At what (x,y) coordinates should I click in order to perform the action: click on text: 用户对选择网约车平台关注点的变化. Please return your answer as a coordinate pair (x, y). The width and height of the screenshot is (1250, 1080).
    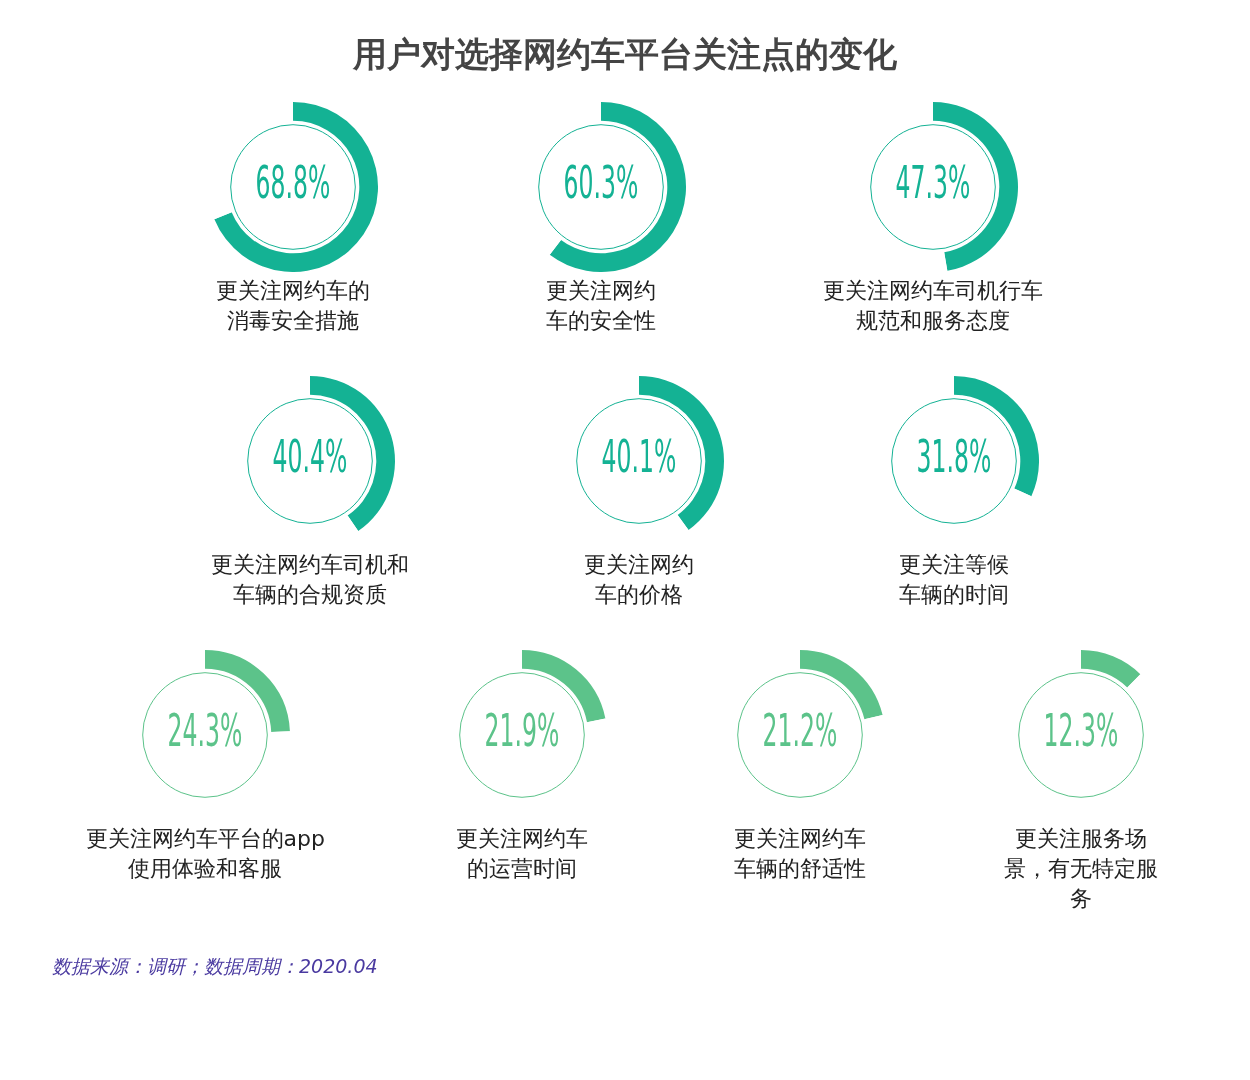
    Looking at the image, I should click on (625, 54).